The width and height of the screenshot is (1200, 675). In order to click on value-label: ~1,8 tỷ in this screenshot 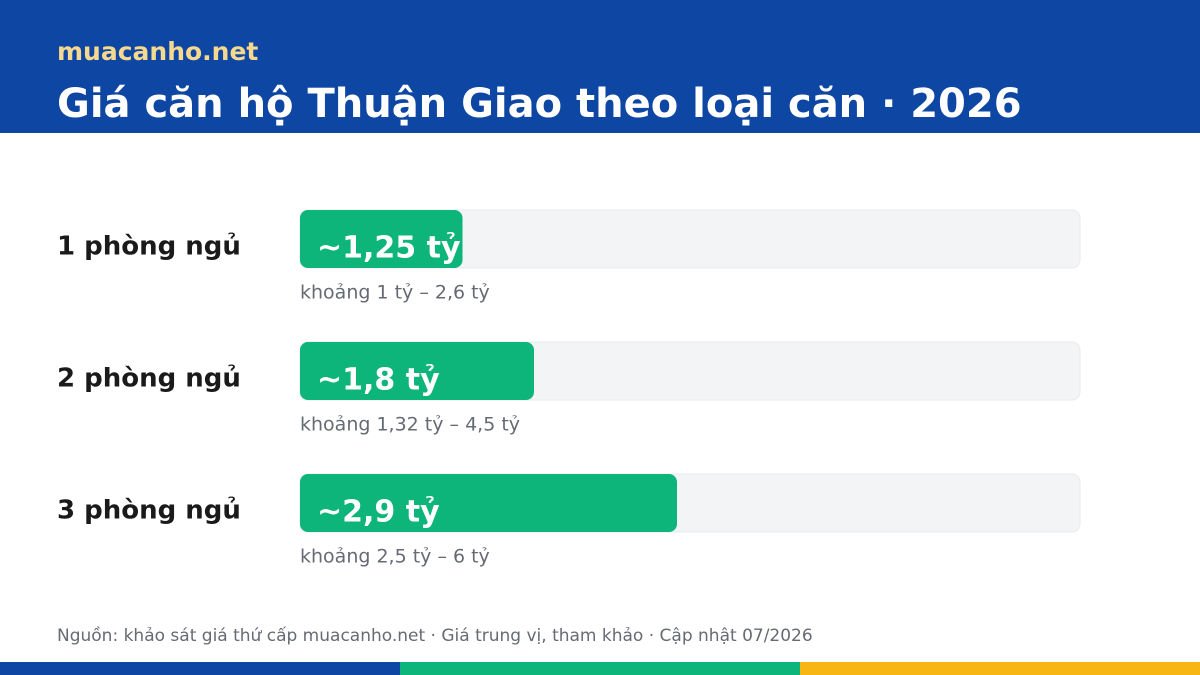, I will do `click(378, 380)`.